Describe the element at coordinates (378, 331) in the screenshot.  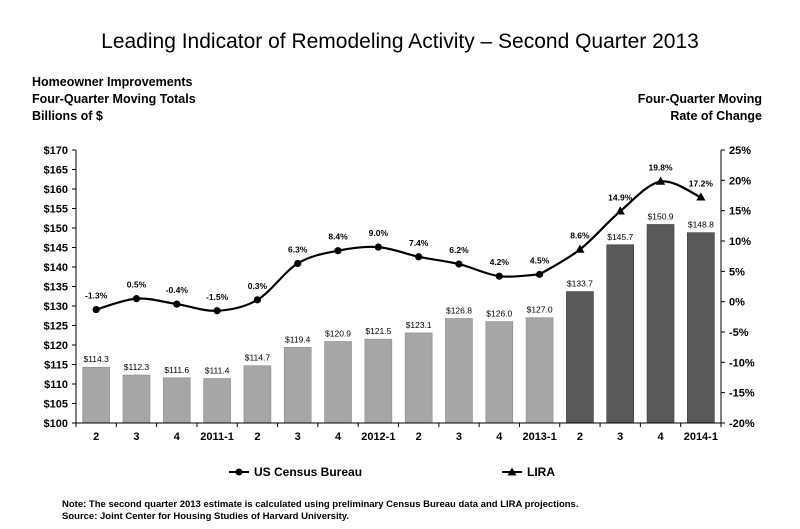
I see `bar-value-label: $121.5` at that location.